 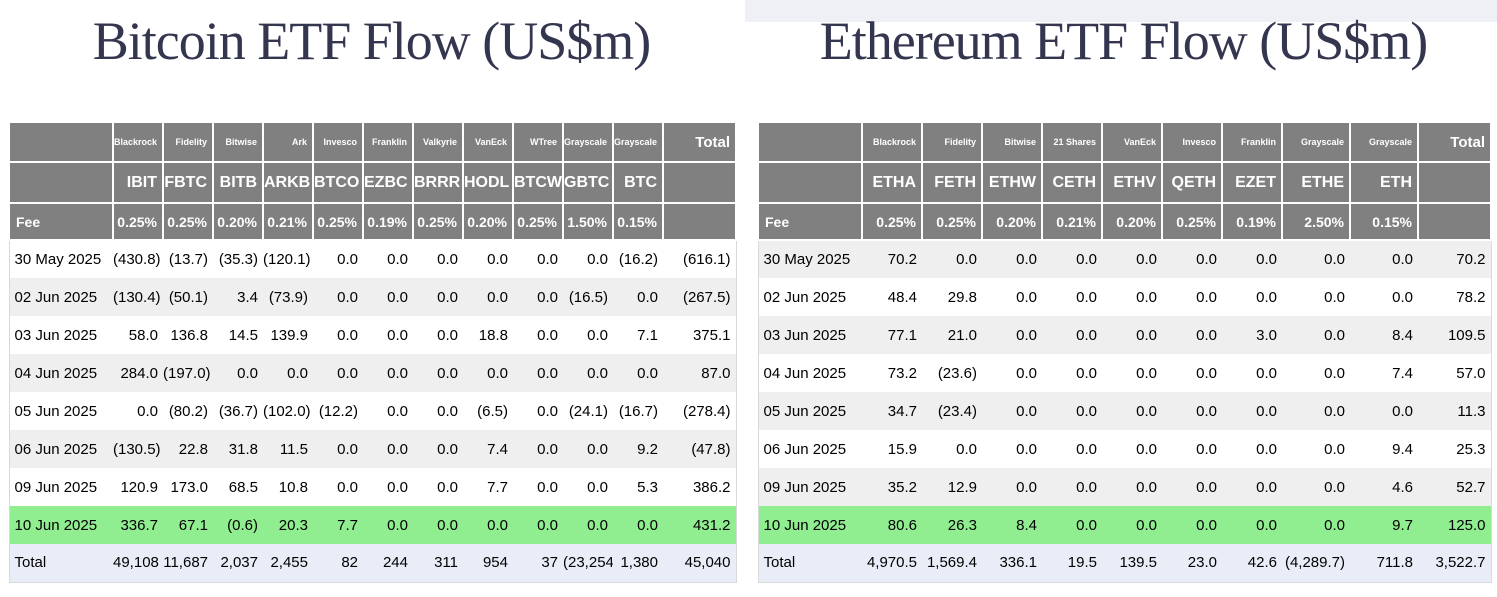 I want to click on value-cell: 31.8, so click(x=238, y=449).